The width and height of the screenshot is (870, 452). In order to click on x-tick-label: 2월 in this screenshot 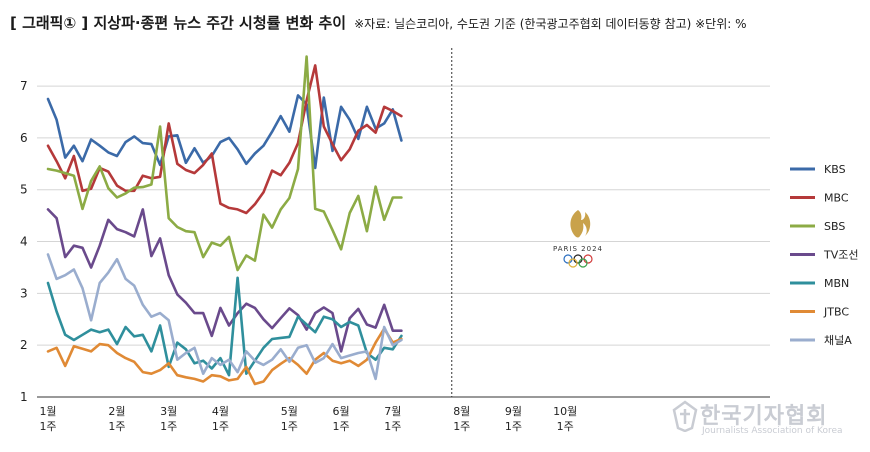, I will do `click(116, 411)`.